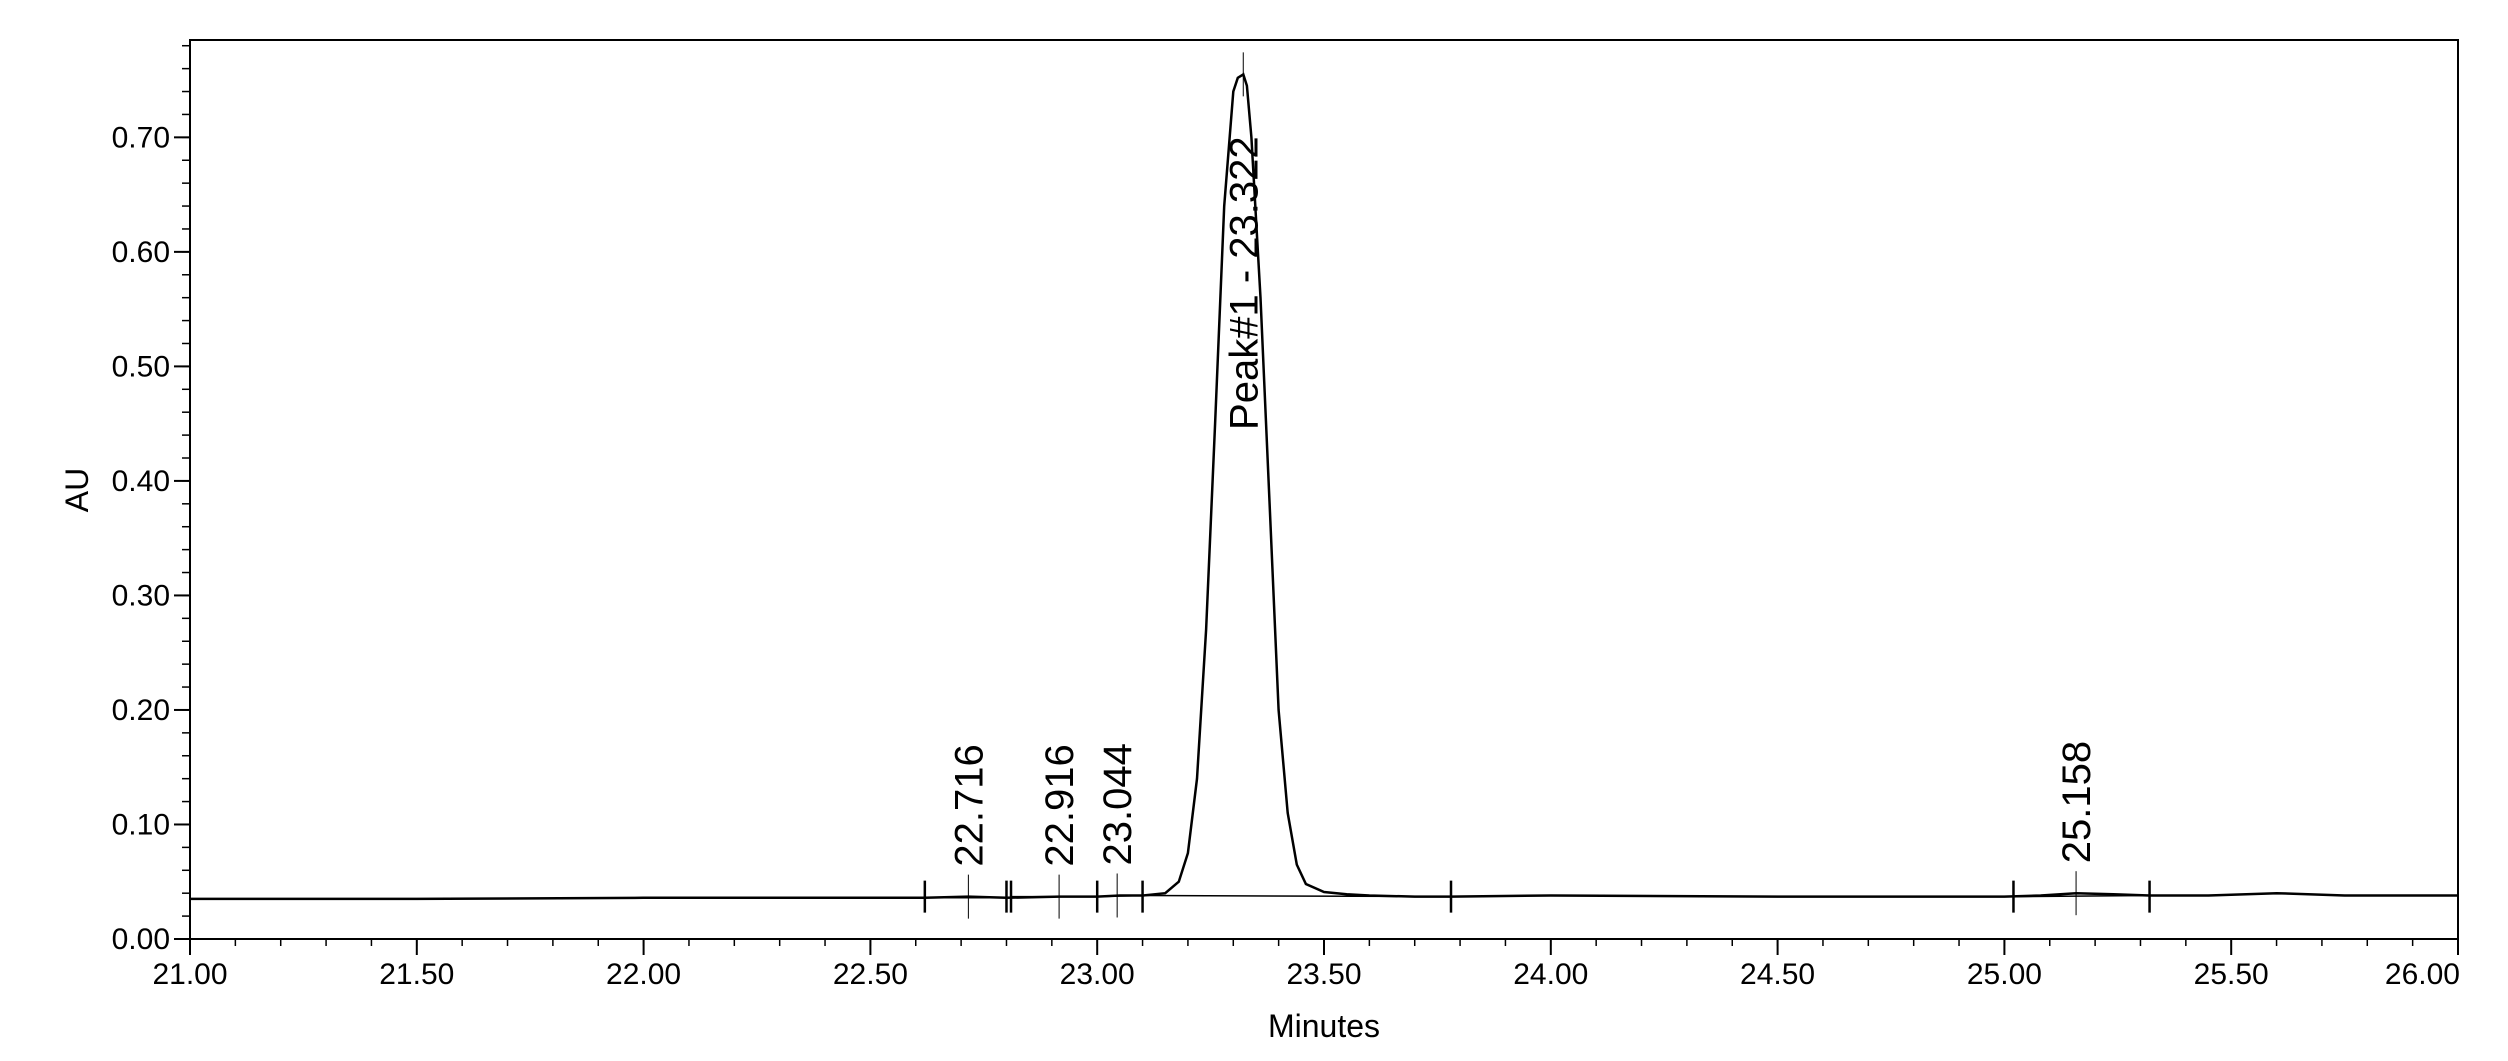  I want to click on x-tick-label: 24.50, so click(1777, 974).